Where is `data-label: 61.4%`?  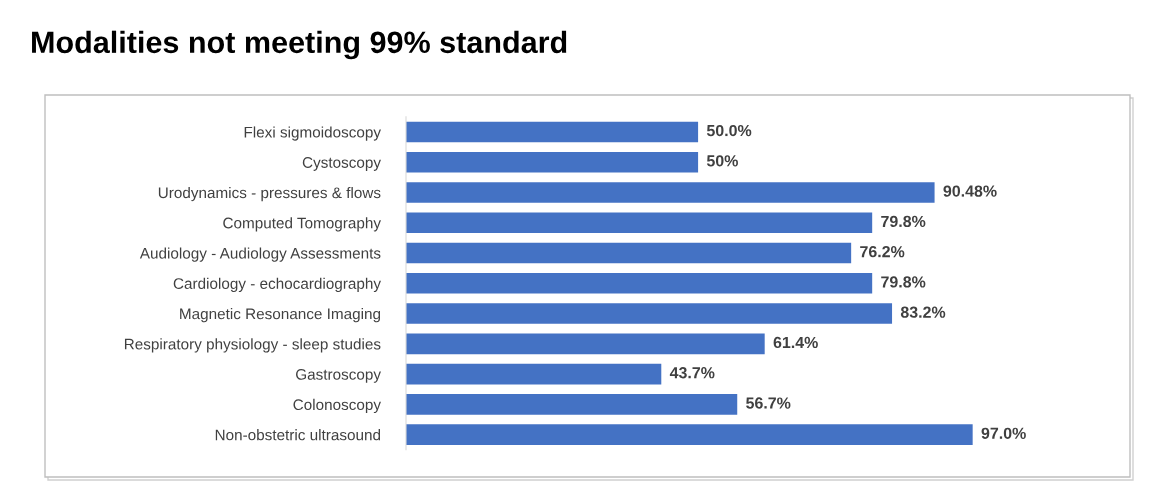
data-label: 61.4% is located at coordinates (795, 342).